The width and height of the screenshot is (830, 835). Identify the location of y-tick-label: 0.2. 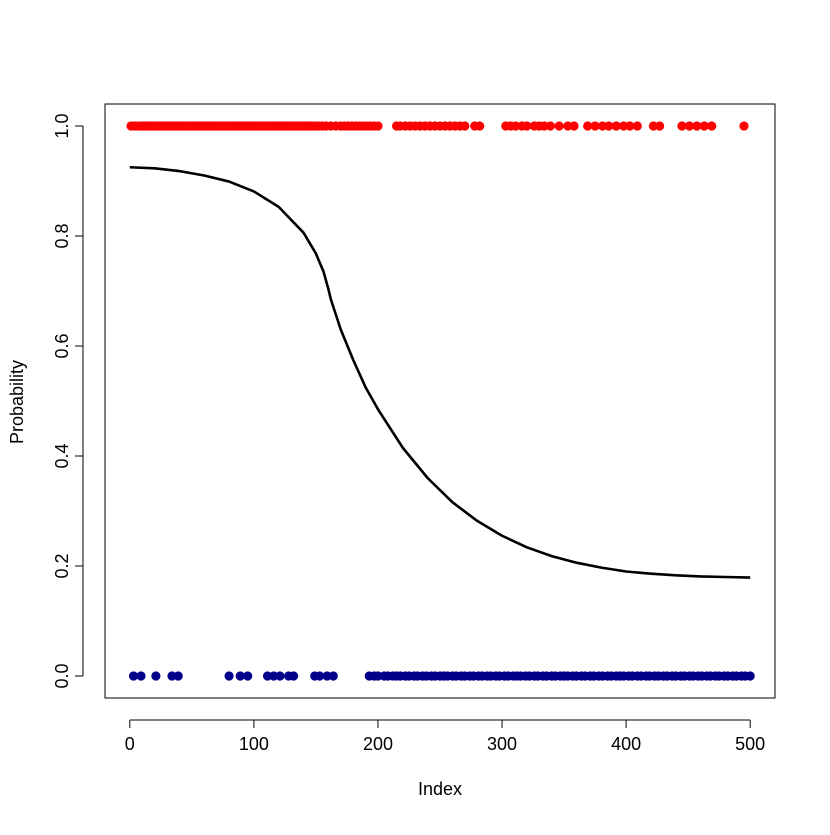
(62, 565).